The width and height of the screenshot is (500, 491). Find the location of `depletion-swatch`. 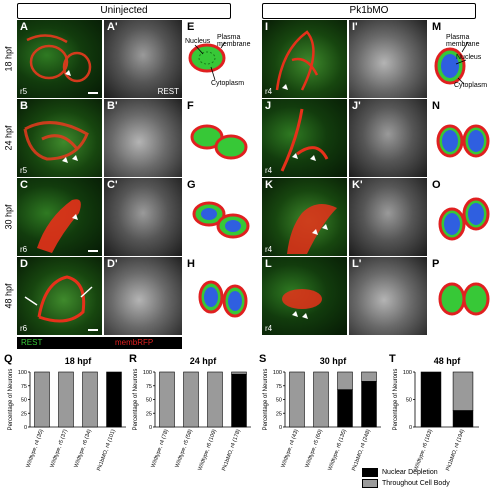

depletion-swatch is located at coordinates (370, 472).